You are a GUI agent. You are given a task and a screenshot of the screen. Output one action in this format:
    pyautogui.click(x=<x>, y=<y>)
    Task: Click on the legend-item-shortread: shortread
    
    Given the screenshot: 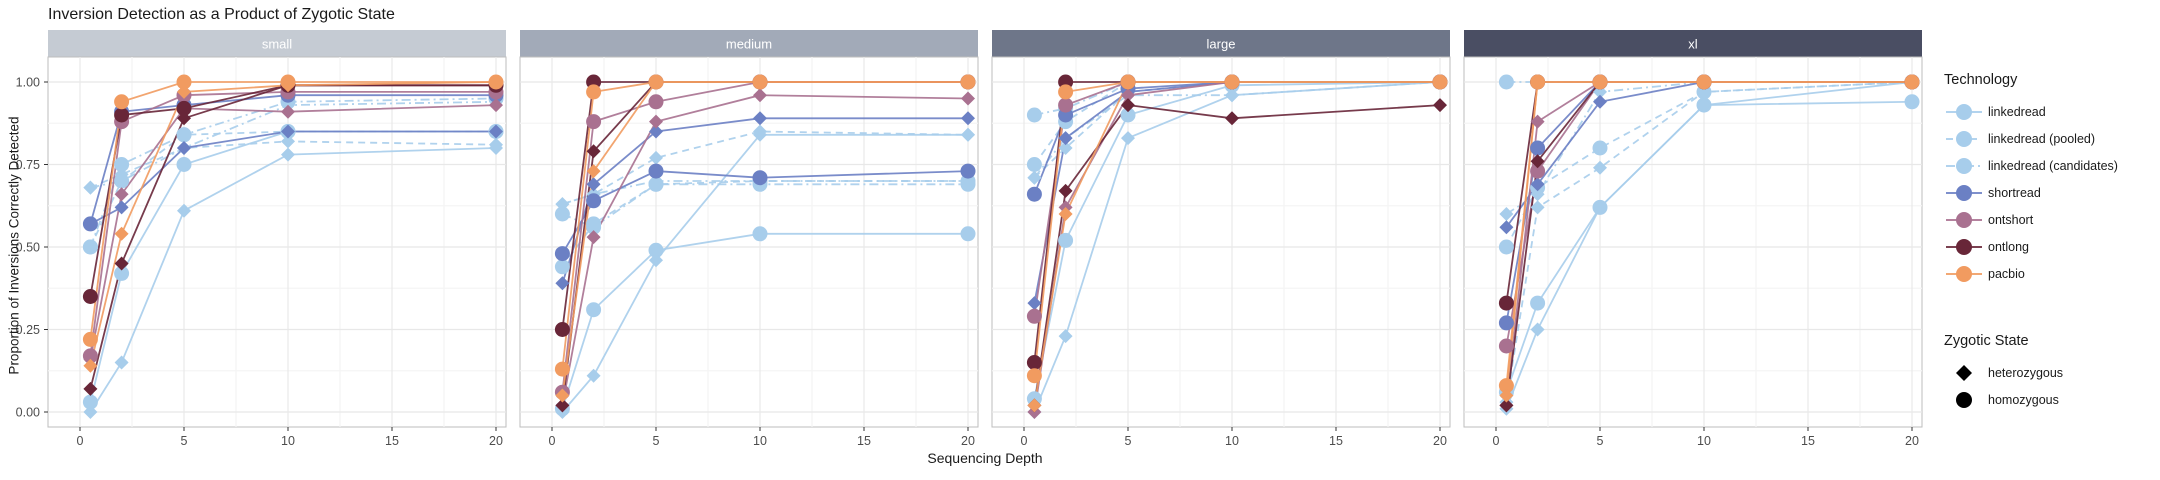 What is the action you would take?
    pyautogui.click(x=2052, y=192)
    